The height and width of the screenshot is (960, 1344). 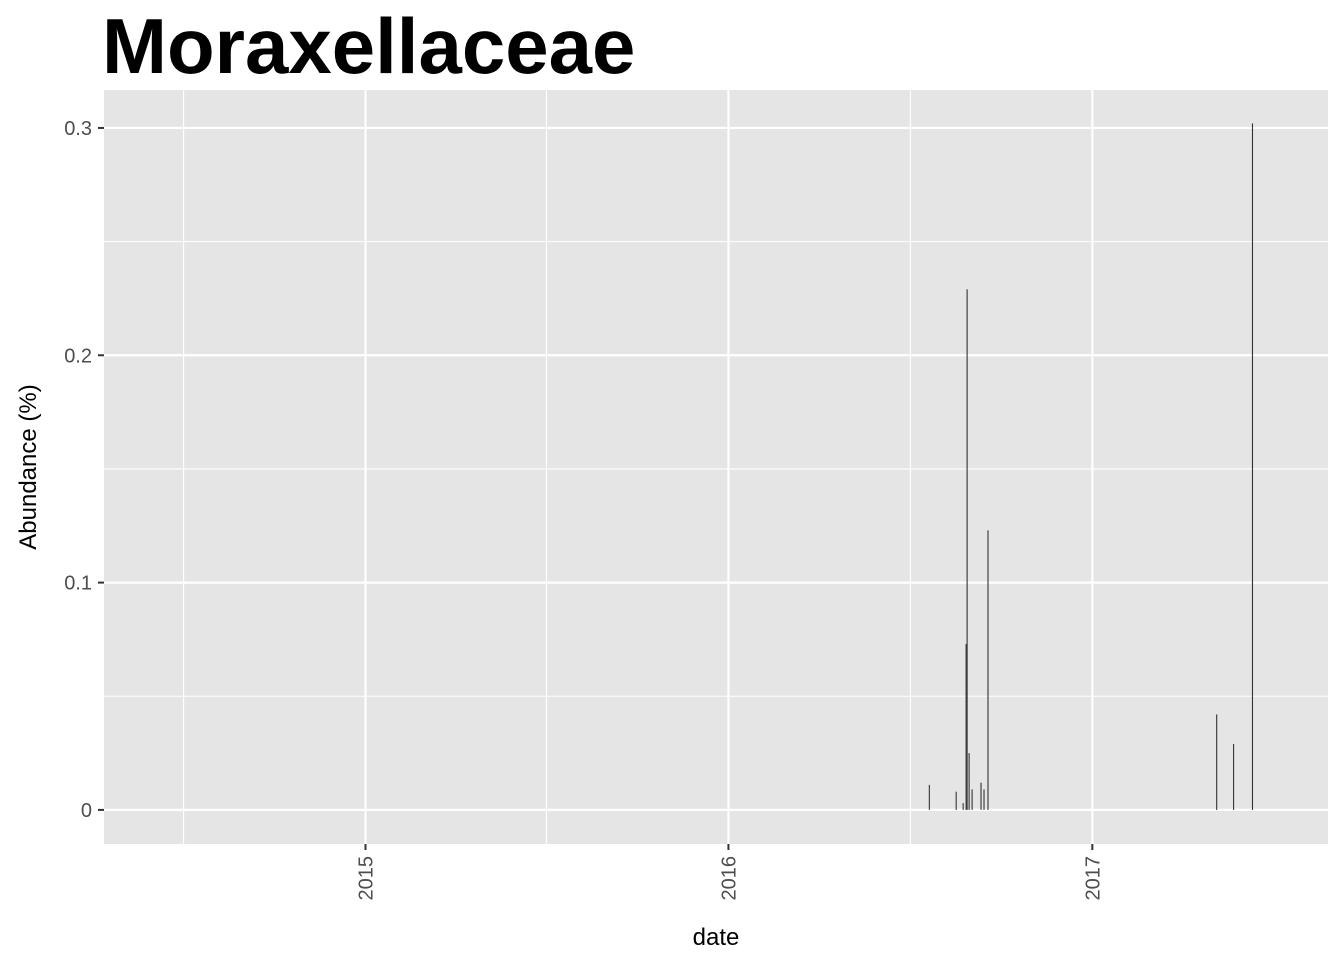 I want to click on y-tick-label: 0.2, so click(x=78, y=356).